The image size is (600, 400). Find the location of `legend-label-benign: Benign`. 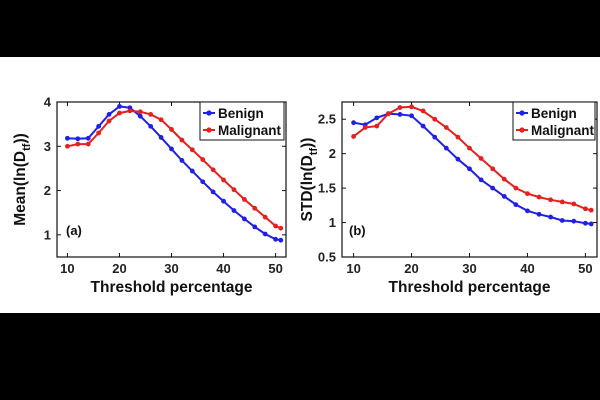

legend-label-benign: Benign is located at coordinates (554, 113).